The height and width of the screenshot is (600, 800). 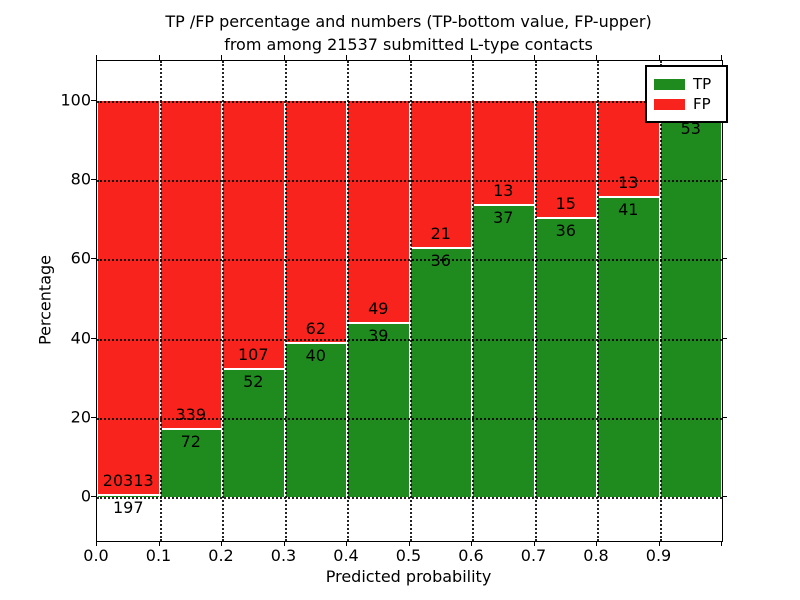 I want to click on x-tick-label: 0.1, so click(x=158, y=555).